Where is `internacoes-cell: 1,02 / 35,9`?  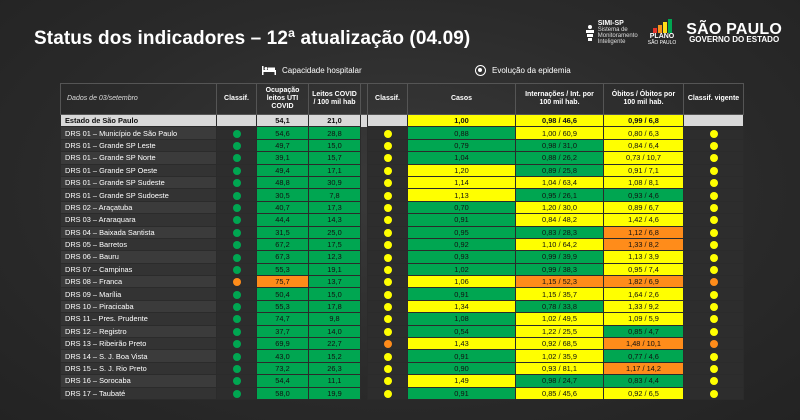 internacoes-cell: 1,02 / 35,9 is located at coordinates (559, 356).